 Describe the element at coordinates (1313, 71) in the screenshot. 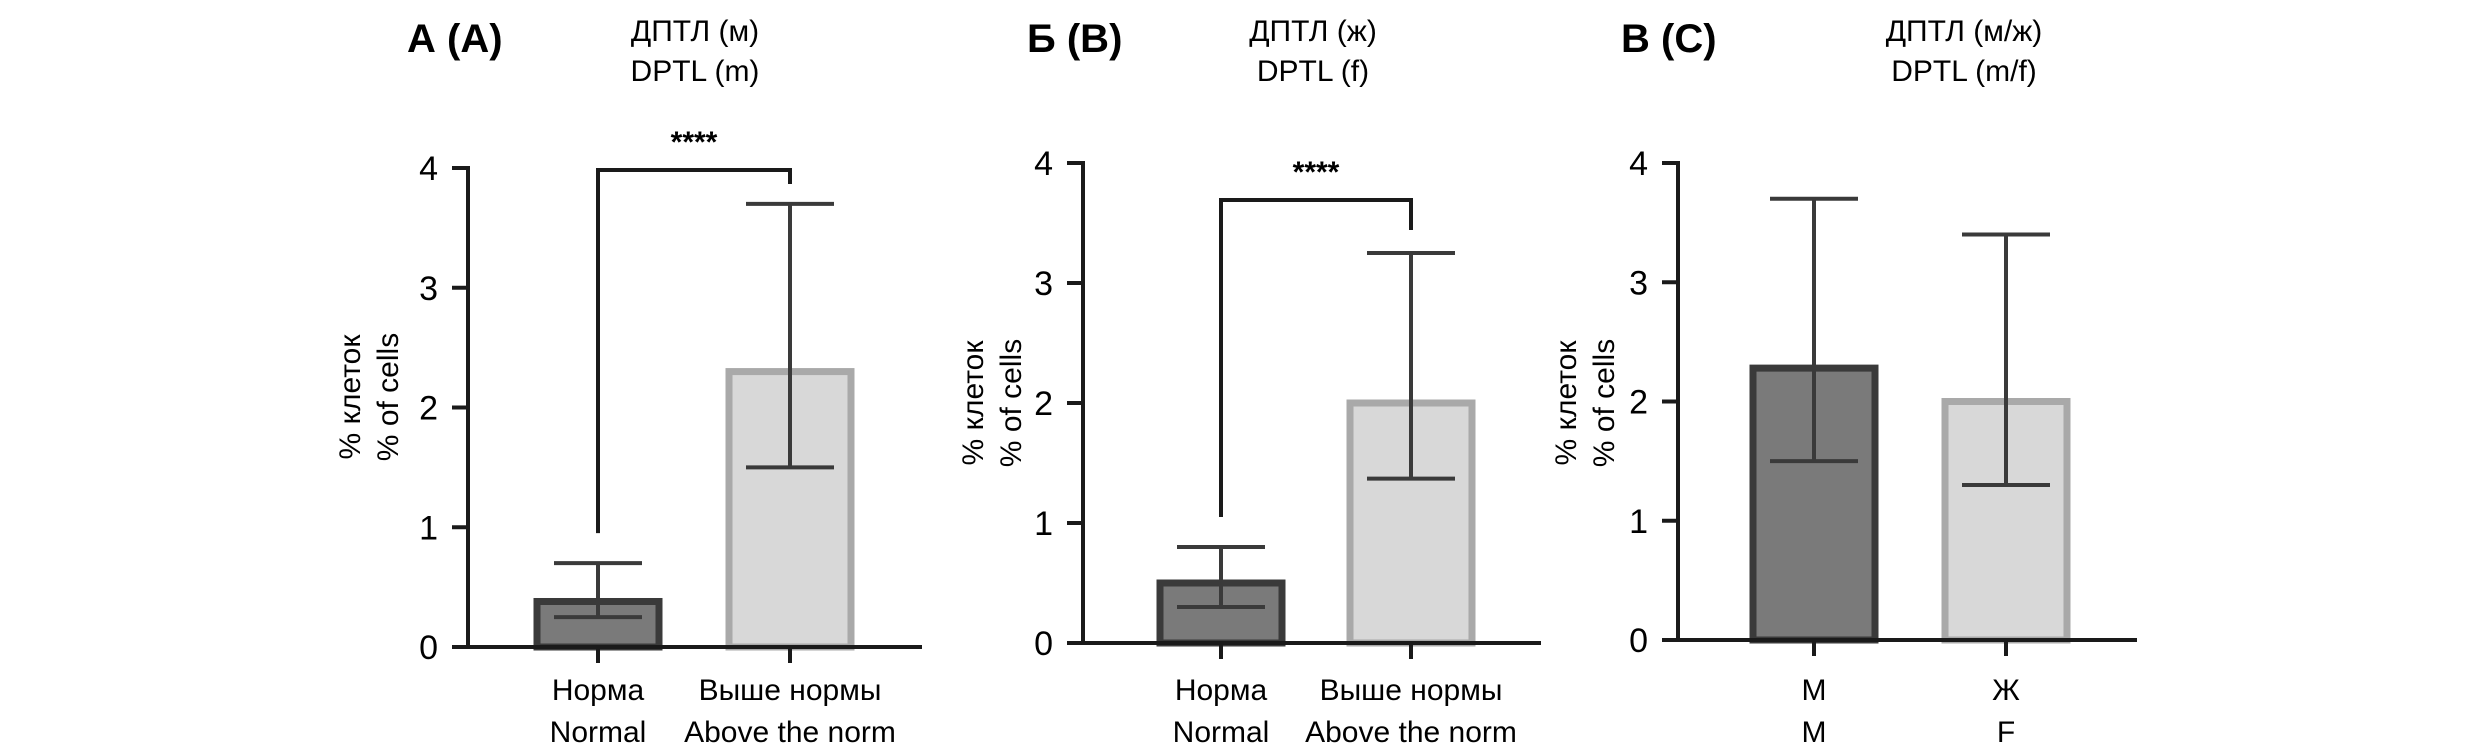

I see `panel-title-line: DPTL (f)` at that location.